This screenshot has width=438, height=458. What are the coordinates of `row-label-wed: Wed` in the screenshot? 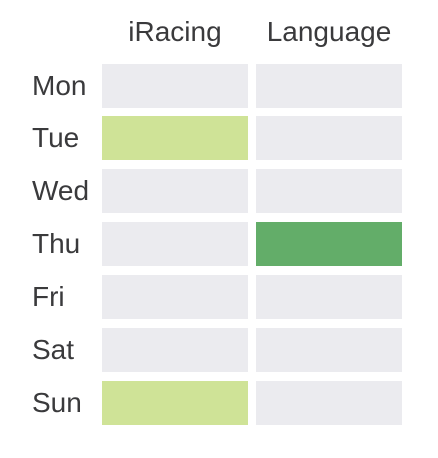 It's located at (61, 190).